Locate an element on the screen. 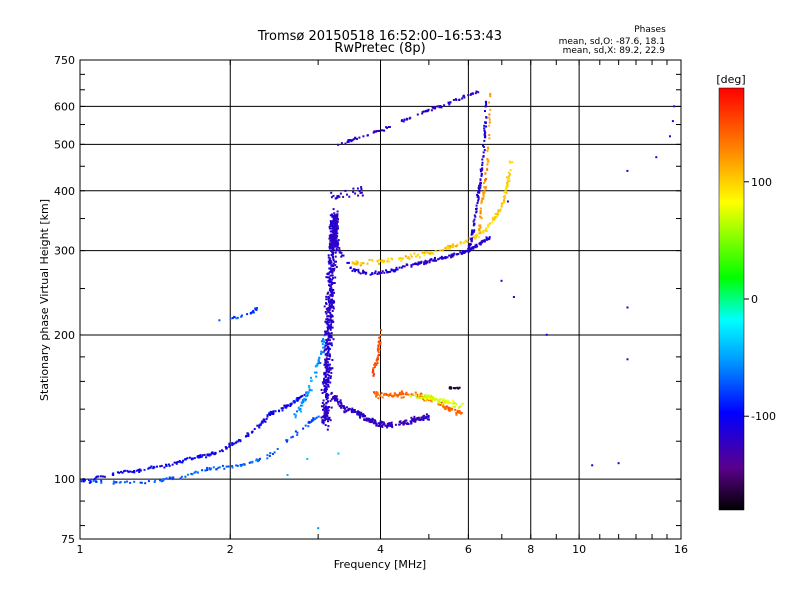  x-axis-label: Frequency [MHz] is located at coordinates (380, 564).